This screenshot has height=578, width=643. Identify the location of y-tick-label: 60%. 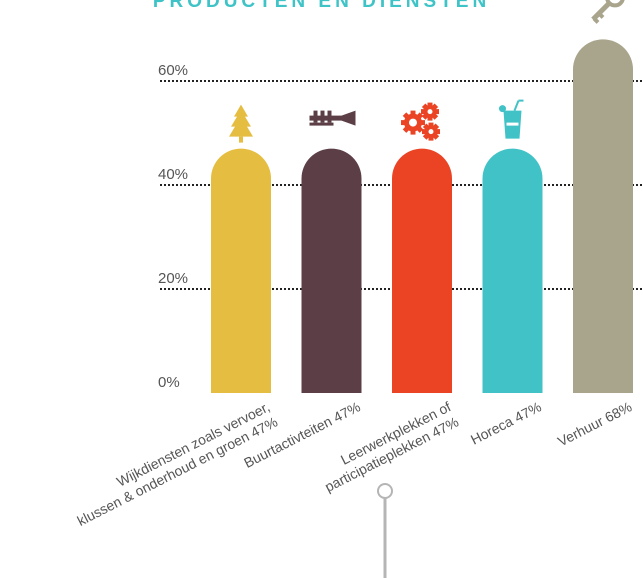
(173, 70).